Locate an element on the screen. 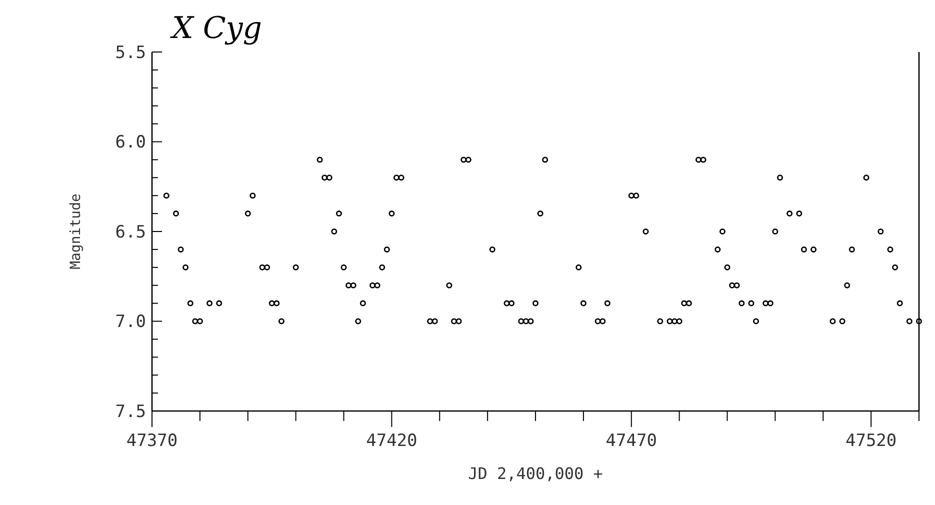 This screenshot has height=505, width=935. y-tick-label: 7.5 is located at coordinates (130, 412).